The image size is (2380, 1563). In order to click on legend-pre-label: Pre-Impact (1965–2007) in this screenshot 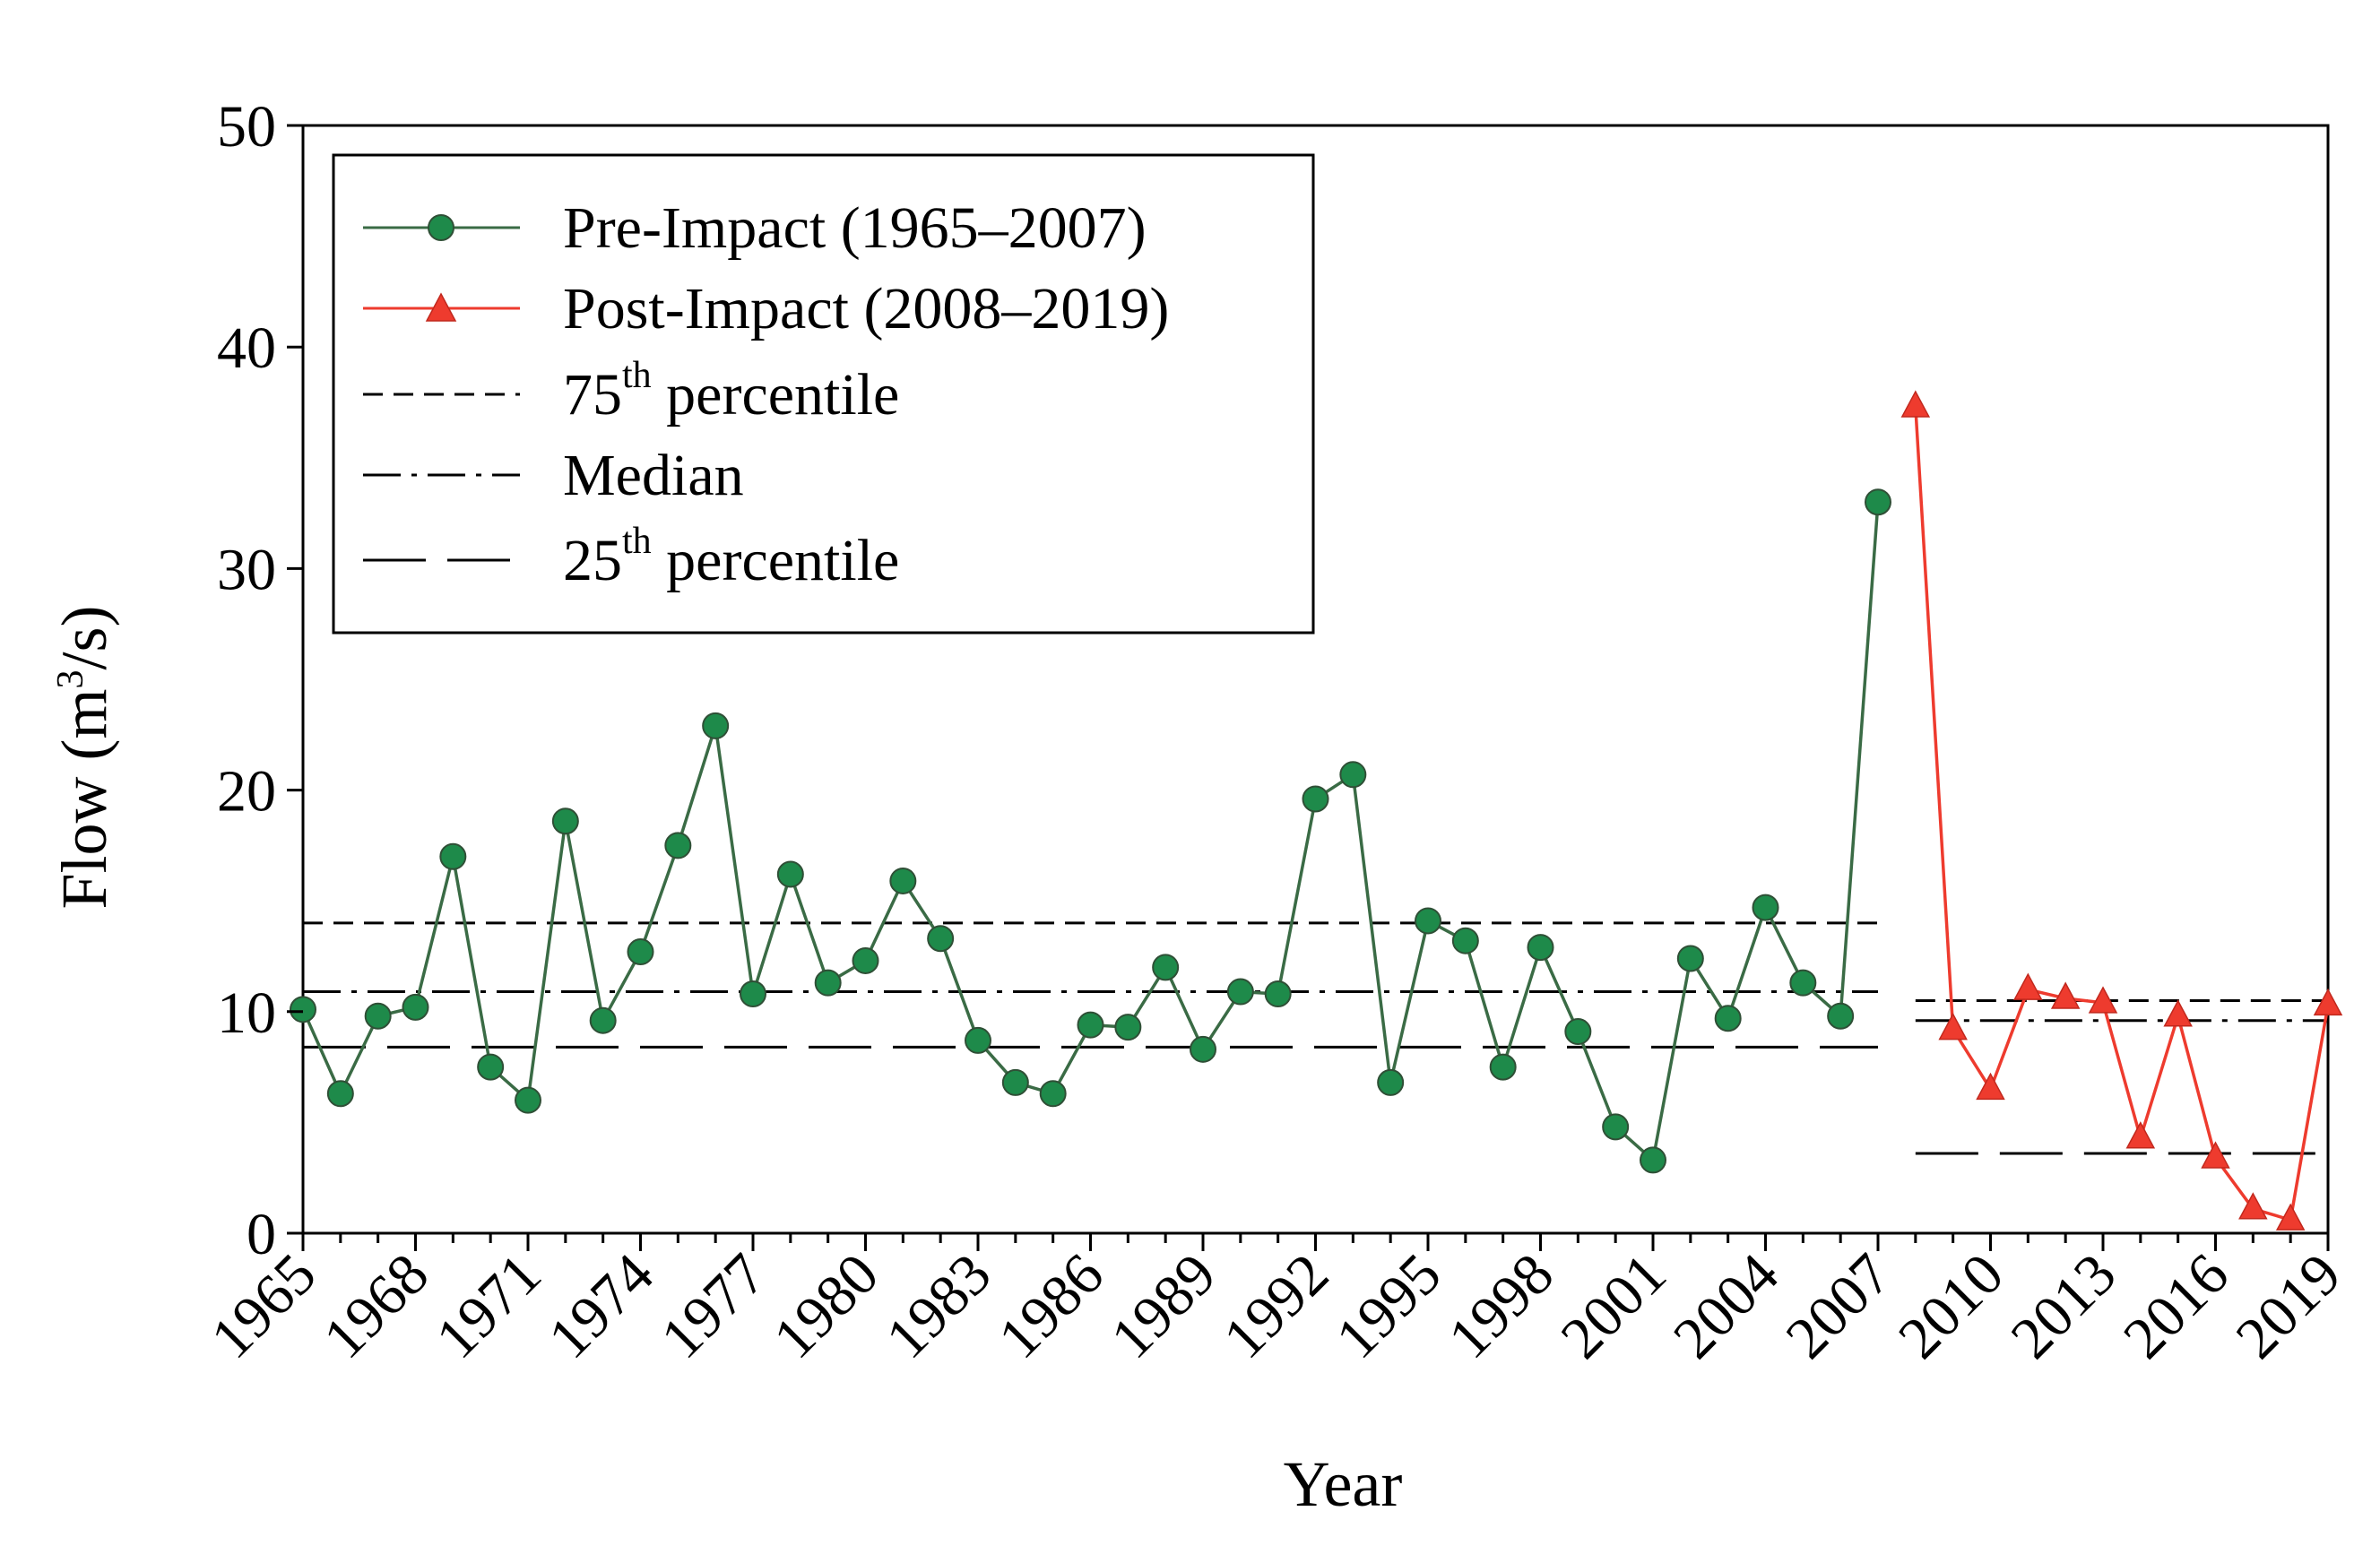, I will do `click(855, 228)`.